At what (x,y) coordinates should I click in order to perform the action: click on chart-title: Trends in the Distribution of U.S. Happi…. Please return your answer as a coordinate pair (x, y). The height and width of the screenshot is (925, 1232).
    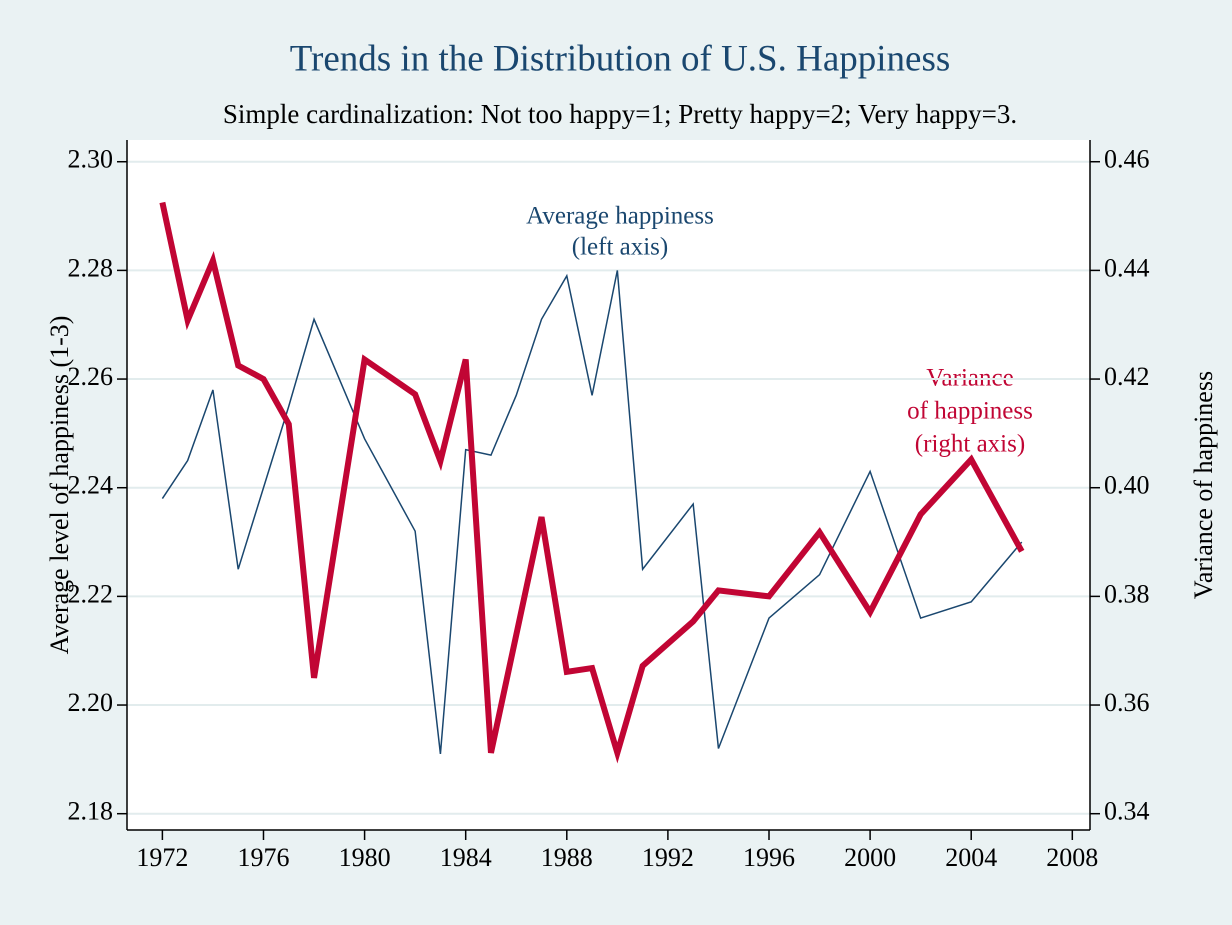
    Looking at the image, I should click on (620, 58).